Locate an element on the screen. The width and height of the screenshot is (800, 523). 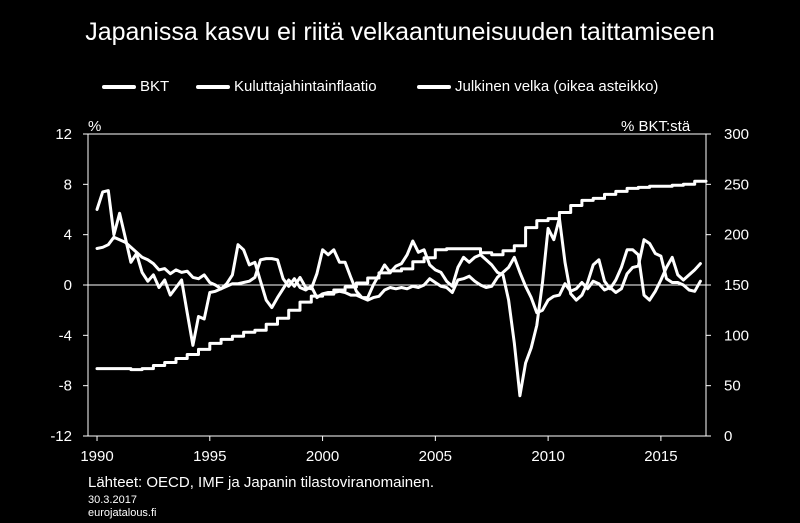
series-line-inflation is located at coordinates (398, 275).